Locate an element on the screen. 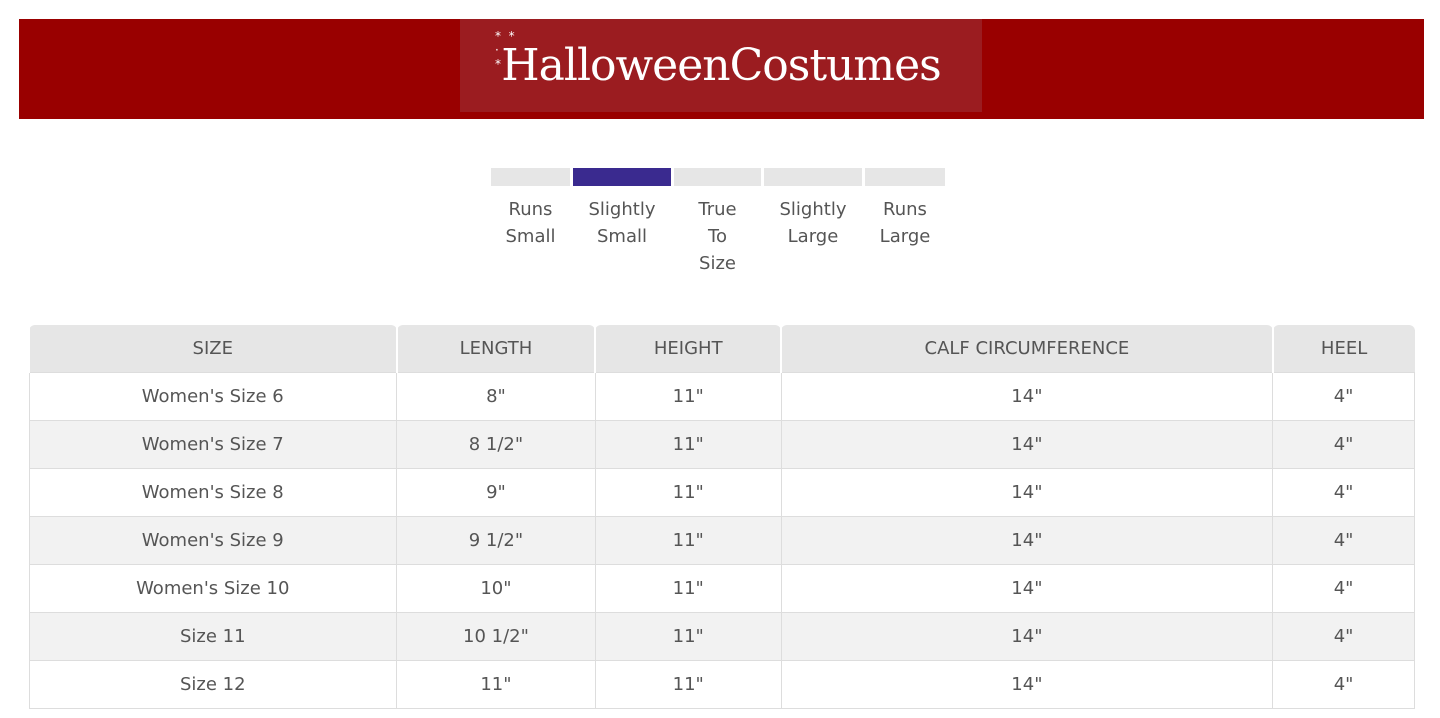 The width and height of the screenshot is (1440, 718). site-logo: * * · * HalloweenCostumes is located at coordinates (721, 65).